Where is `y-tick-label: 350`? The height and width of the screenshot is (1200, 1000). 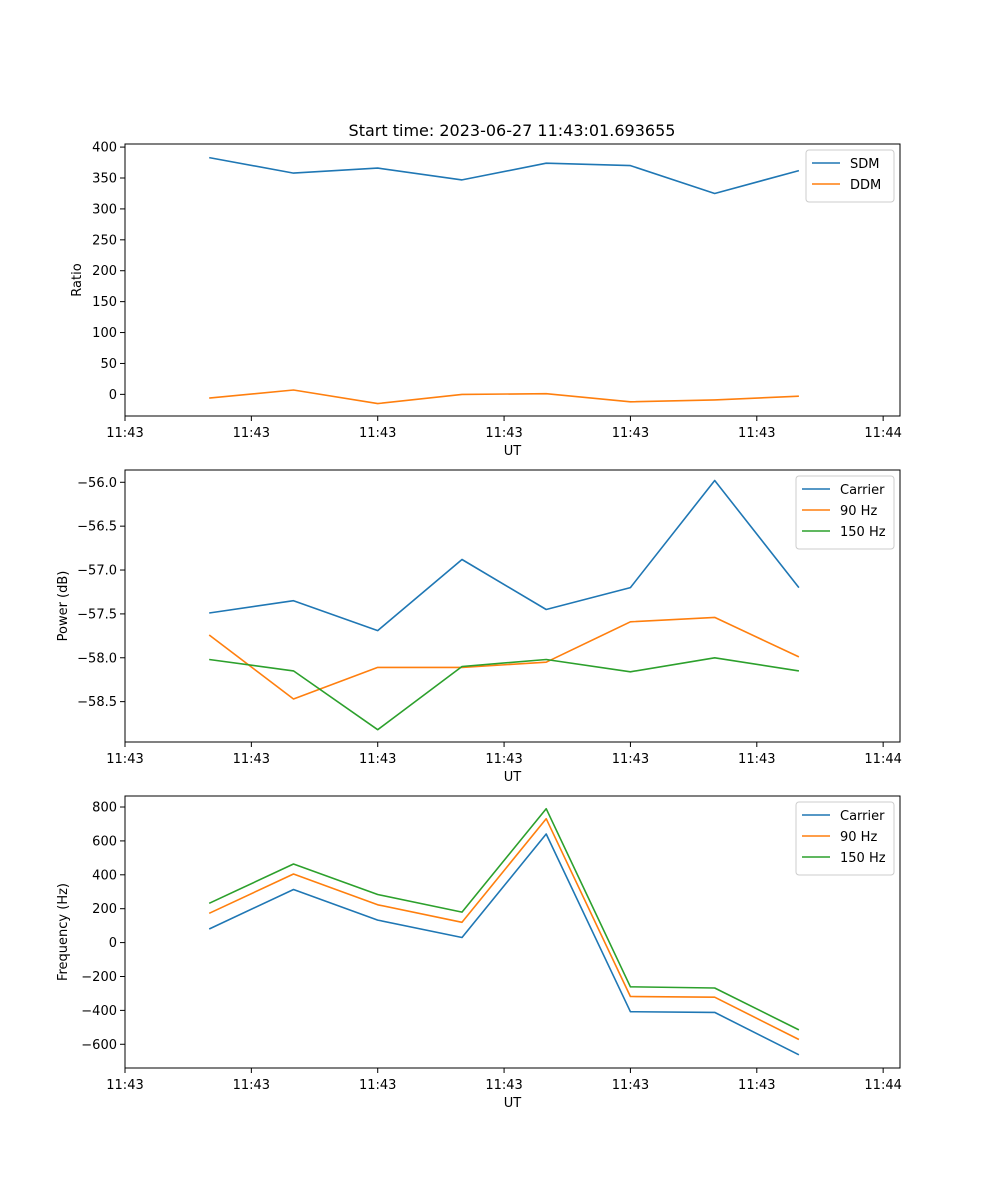
y-tick-label: 350 is located at coordinates (104, 179).